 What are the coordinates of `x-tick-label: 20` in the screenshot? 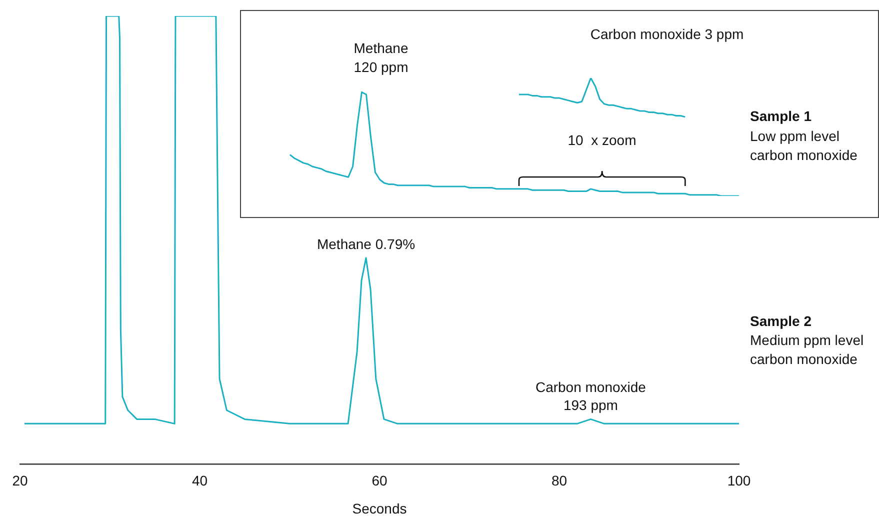 It's located at (20, 480).